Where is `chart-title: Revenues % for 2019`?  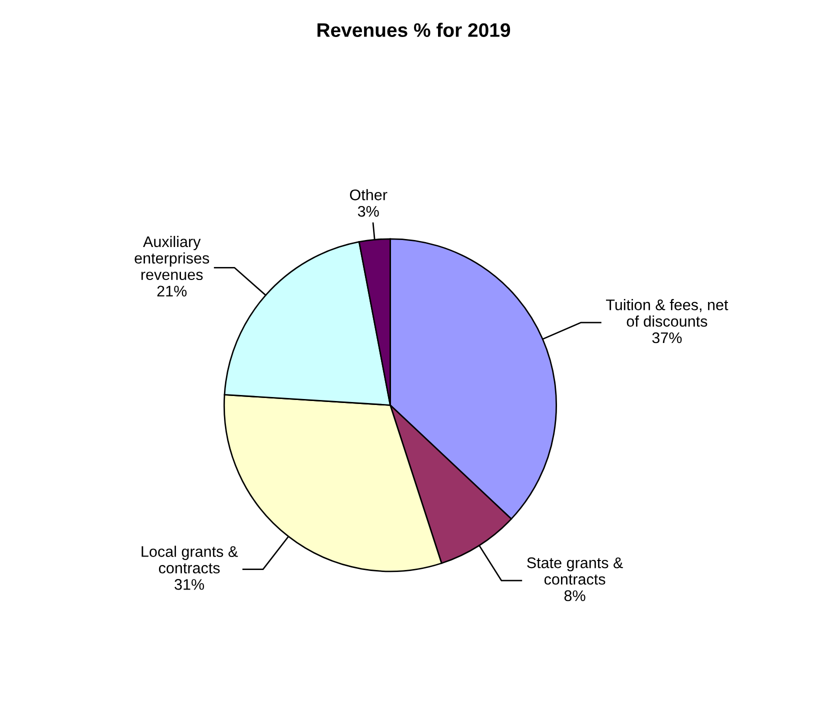 chart-title: Revenues % for 2019 is located at coordinates (414, 29).